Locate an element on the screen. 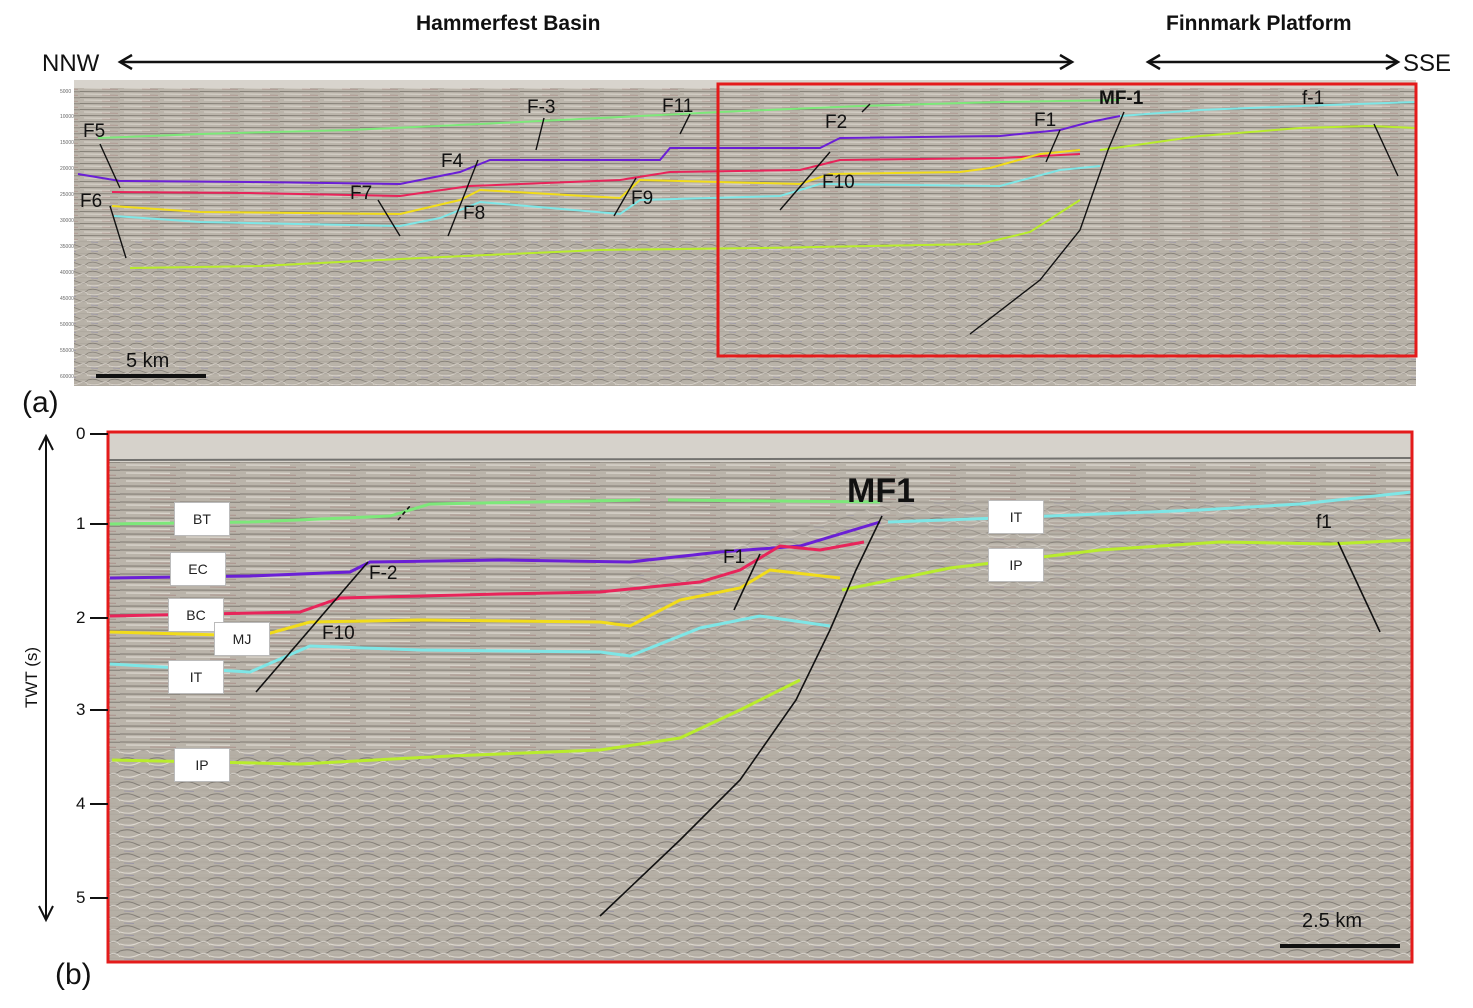  twt-axis-title: TWT (s) is located at coordinates (31, 677).